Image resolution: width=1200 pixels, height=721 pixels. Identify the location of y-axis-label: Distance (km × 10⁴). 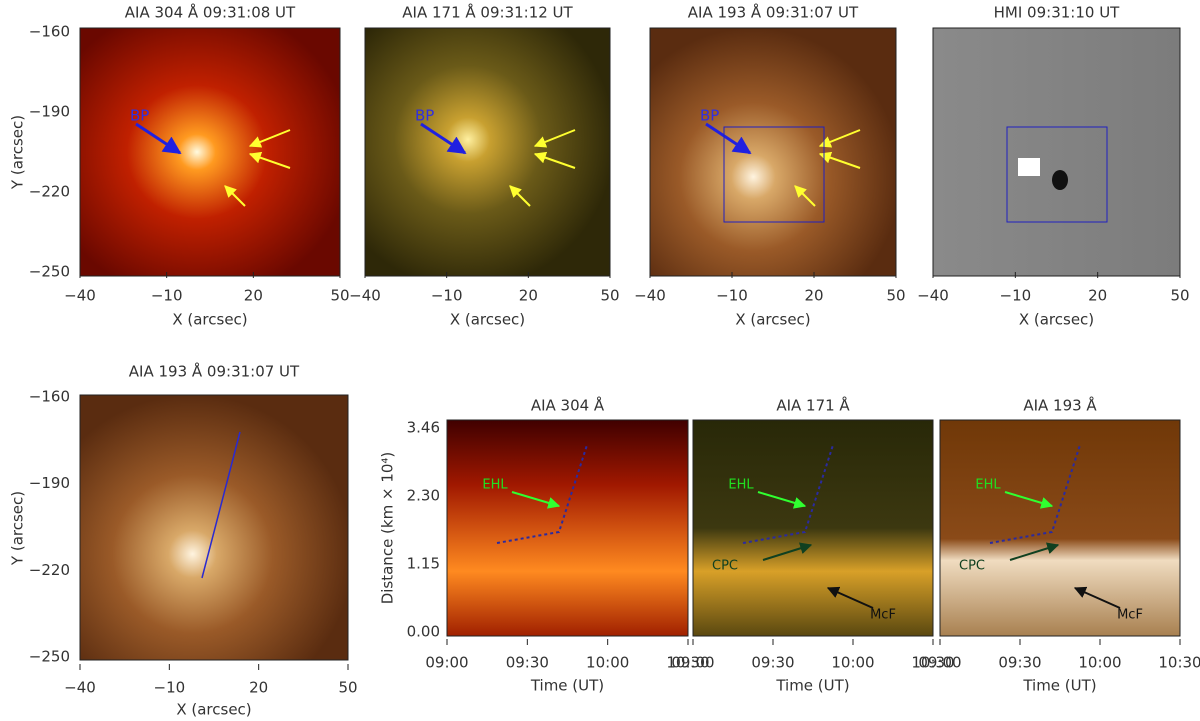
(388, 528).